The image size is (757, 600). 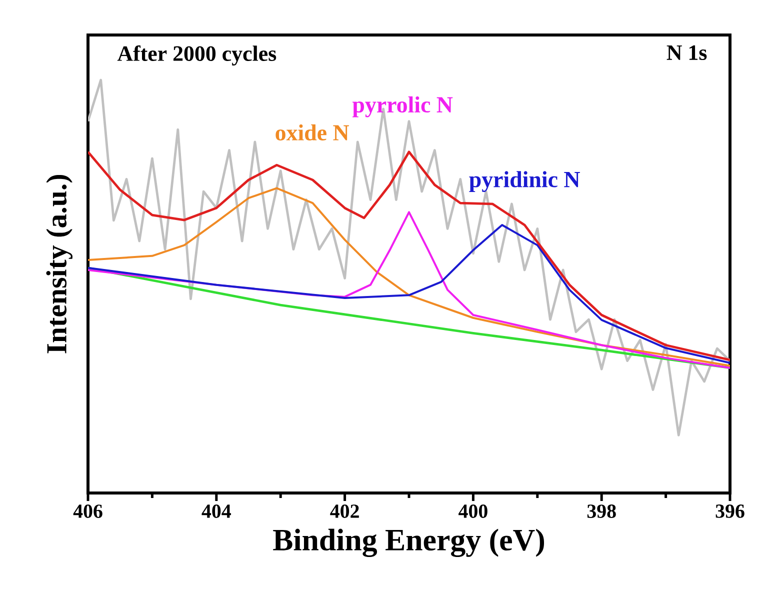 What do you see at coordinates (344, 511) in the screenshot?
I see `x-tick-label: 402` at bounding box center [344, 511].